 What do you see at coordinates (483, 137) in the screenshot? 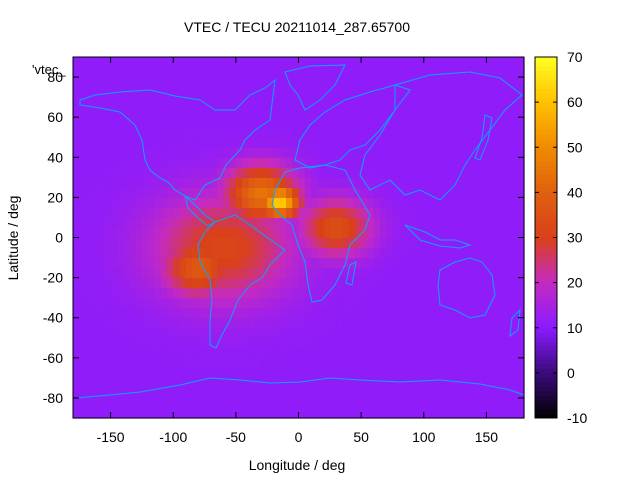
I see `coastline-japan` at bounding box center [483, 137].